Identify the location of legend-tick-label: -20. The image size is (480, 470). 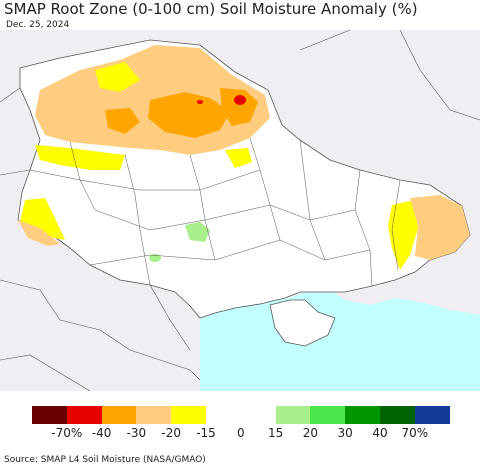
(171, 433).